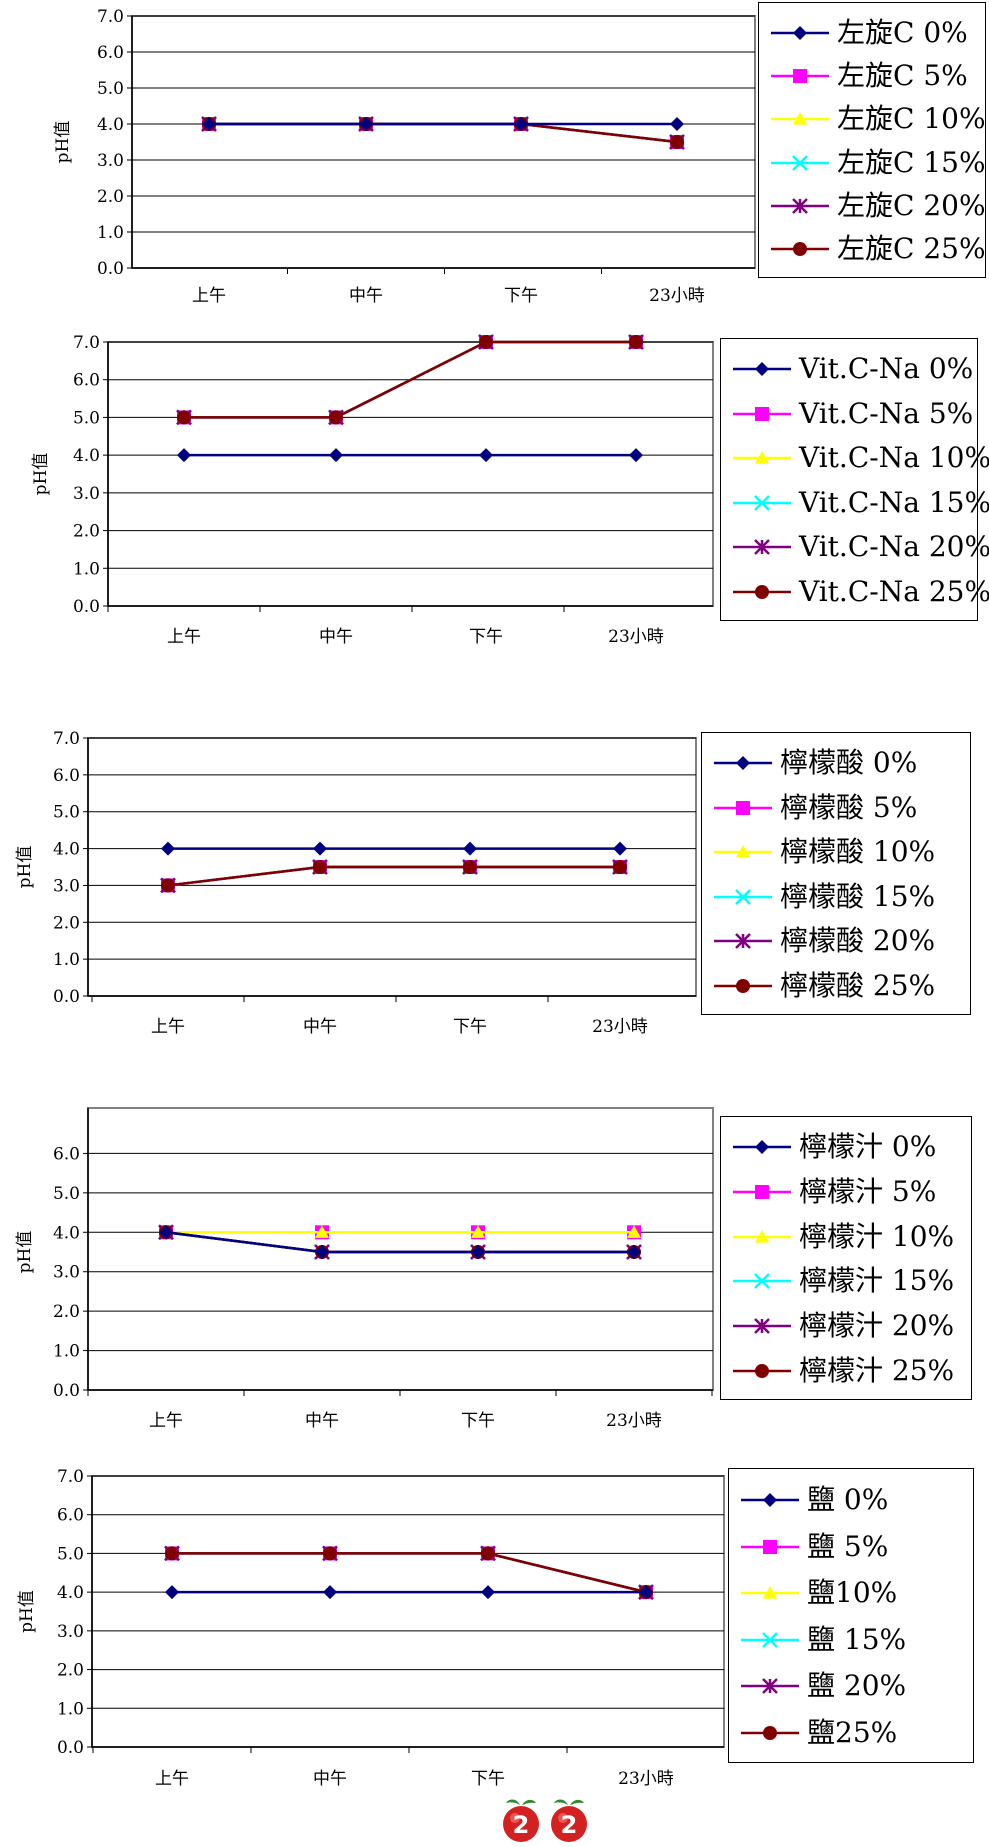 This screenshot has height=1847, width=989. Describe the element at coordinates (846, 1236) in the screenshot. I see `legend-item: 檸檬汁 10%` at that location.